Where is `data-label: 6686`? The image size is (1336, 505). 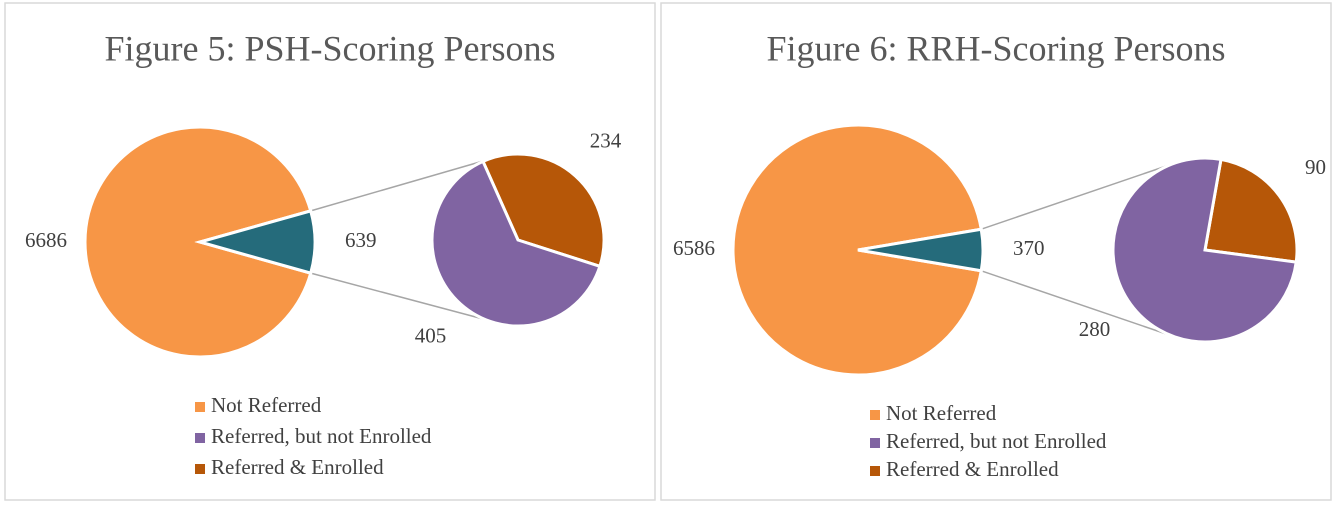
data-label: 6686 is located at coordinates (46, 240).